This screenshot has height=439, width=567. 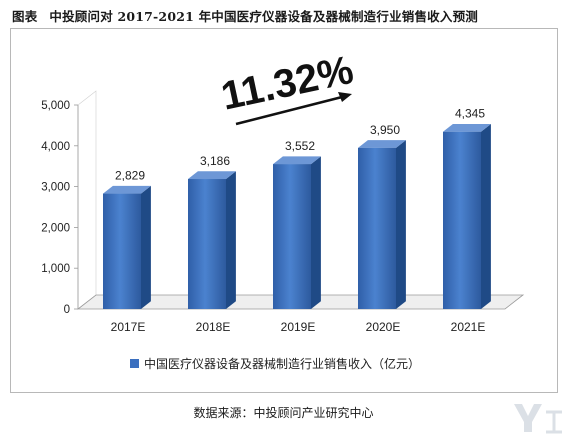 I want to click on y-tick-label: 0, so click(x=67, y=310).